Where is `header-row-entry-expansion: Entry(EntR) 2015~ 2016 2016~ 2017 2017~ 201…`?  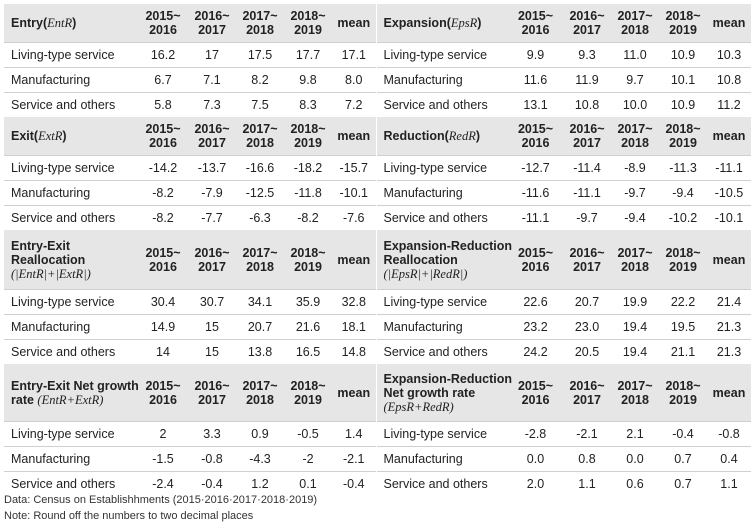 header-row-entry-expansion: Entry(EntR) 2015~ 2016 2016~ 2017 2017~ 201… is located at coordinates (377, 23).